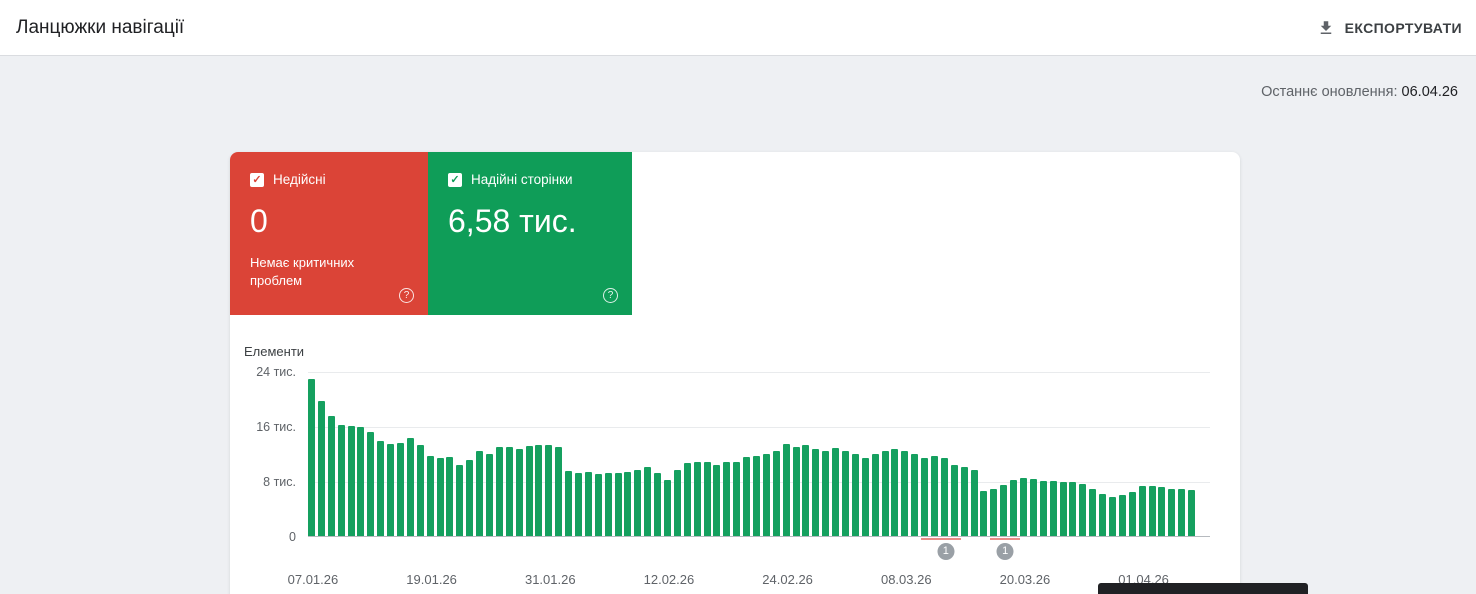  Describe the element at coordinates (329, 233) in the screenshot. I see `invalid-card: ✓ Недійсні 0 Немає критичних проблем ?` at that location.